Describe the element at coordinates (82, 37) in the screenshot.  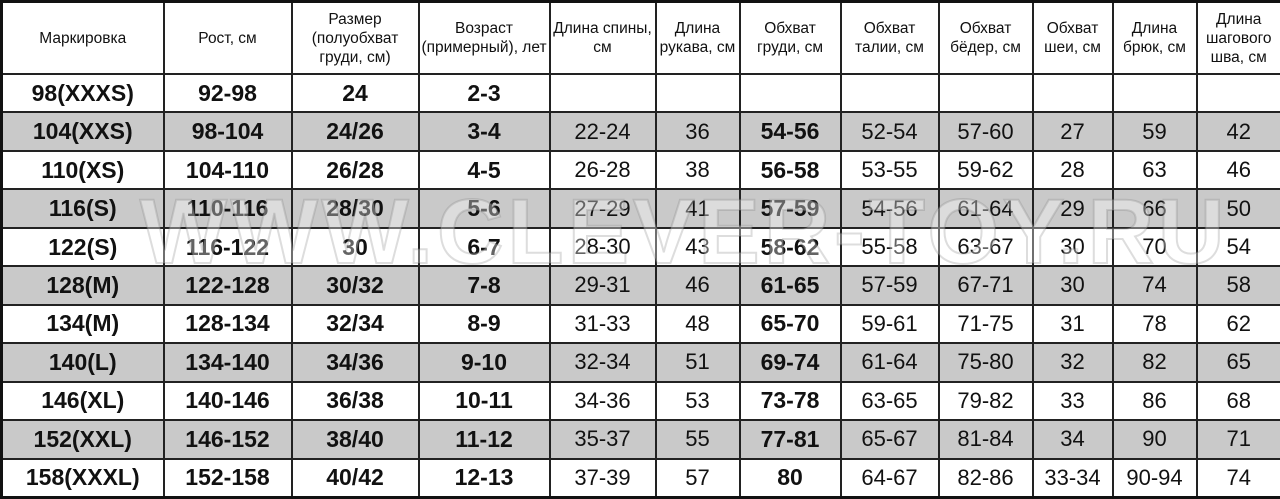
I see `column-header: Маркировка` at that location.